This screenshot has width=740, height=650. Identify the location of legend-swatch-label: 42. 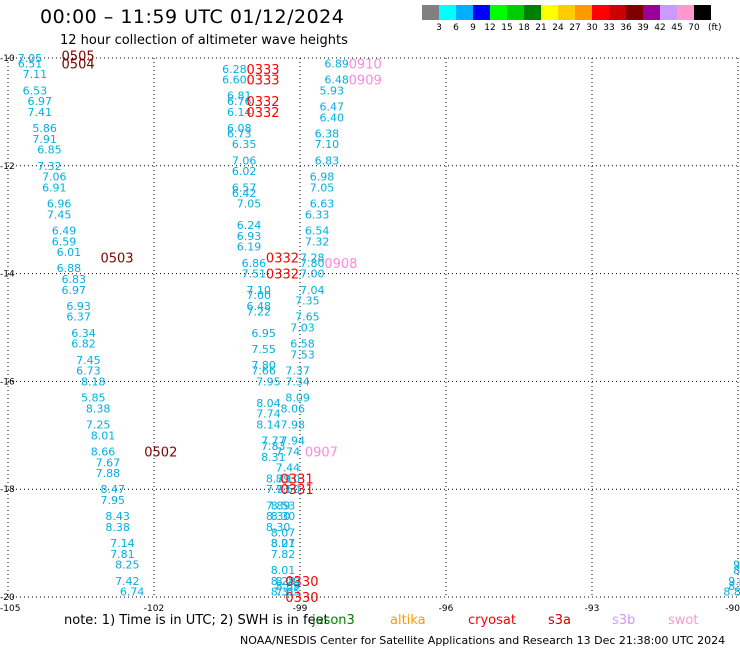
(660, 28).